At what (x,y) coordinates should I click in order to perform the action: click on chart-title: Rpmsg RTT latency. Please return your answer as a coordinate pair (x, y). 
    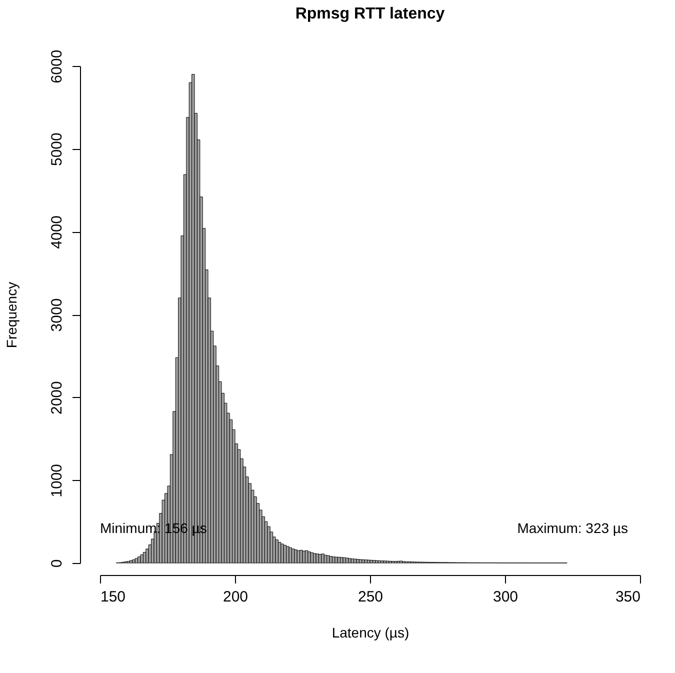
    Looking at the image, I should click on (370, 13).